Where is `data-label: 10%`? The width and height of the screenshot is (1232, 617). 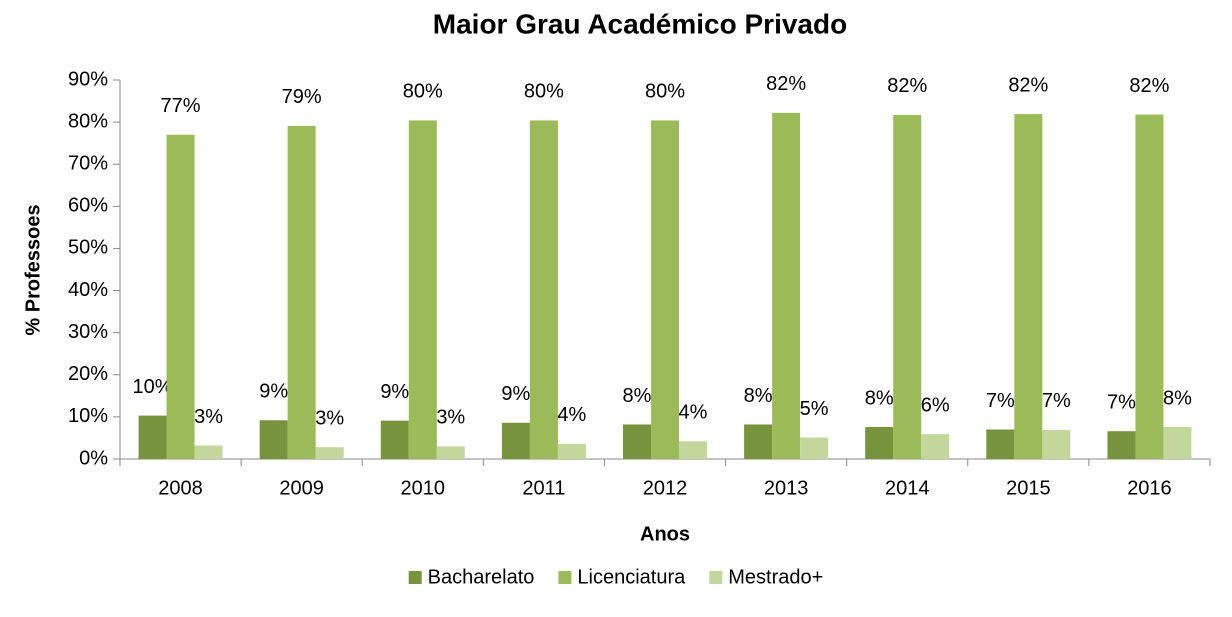
data-label: 10% is located at coordinates (153, 387).